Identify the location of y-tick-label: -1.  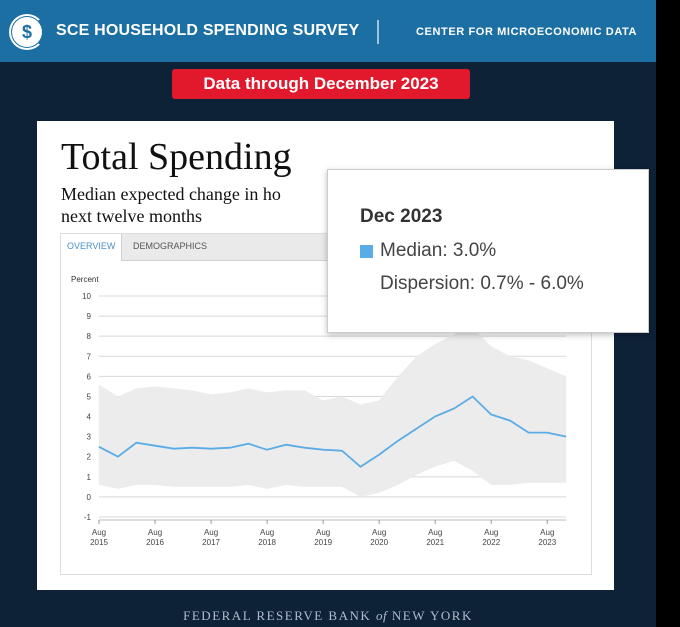
(88, 517).